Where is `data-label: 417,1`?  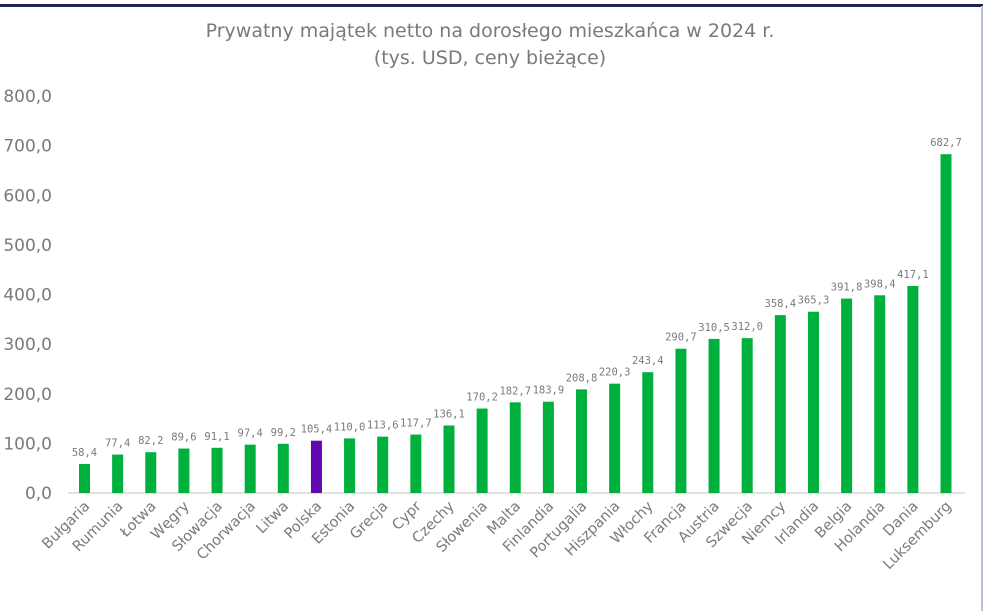
data-label: 417,1 is located at coordinates (913, 275).